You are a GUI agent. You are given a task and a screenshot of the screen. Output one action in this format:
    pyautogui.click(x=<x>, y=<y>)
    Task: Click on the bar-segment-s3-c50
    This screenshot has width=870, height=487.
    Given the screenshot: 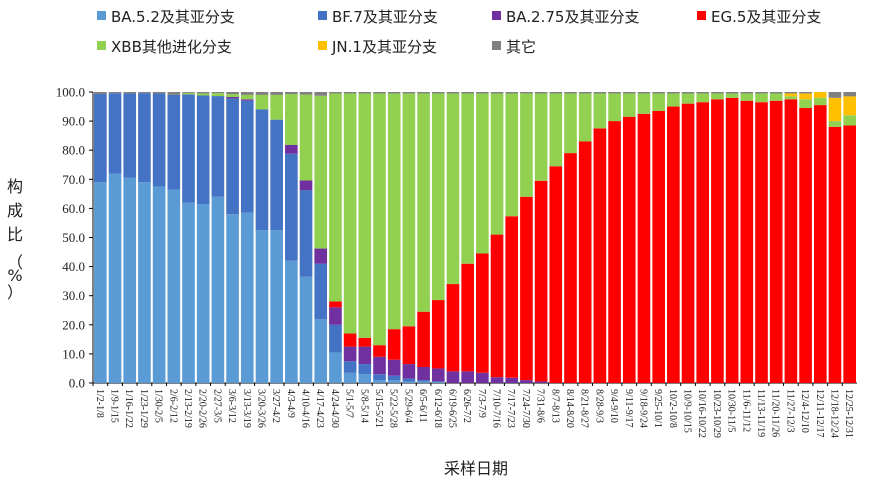 What is the action you would take?
    pyautogui.click(x=835, y=255)
    